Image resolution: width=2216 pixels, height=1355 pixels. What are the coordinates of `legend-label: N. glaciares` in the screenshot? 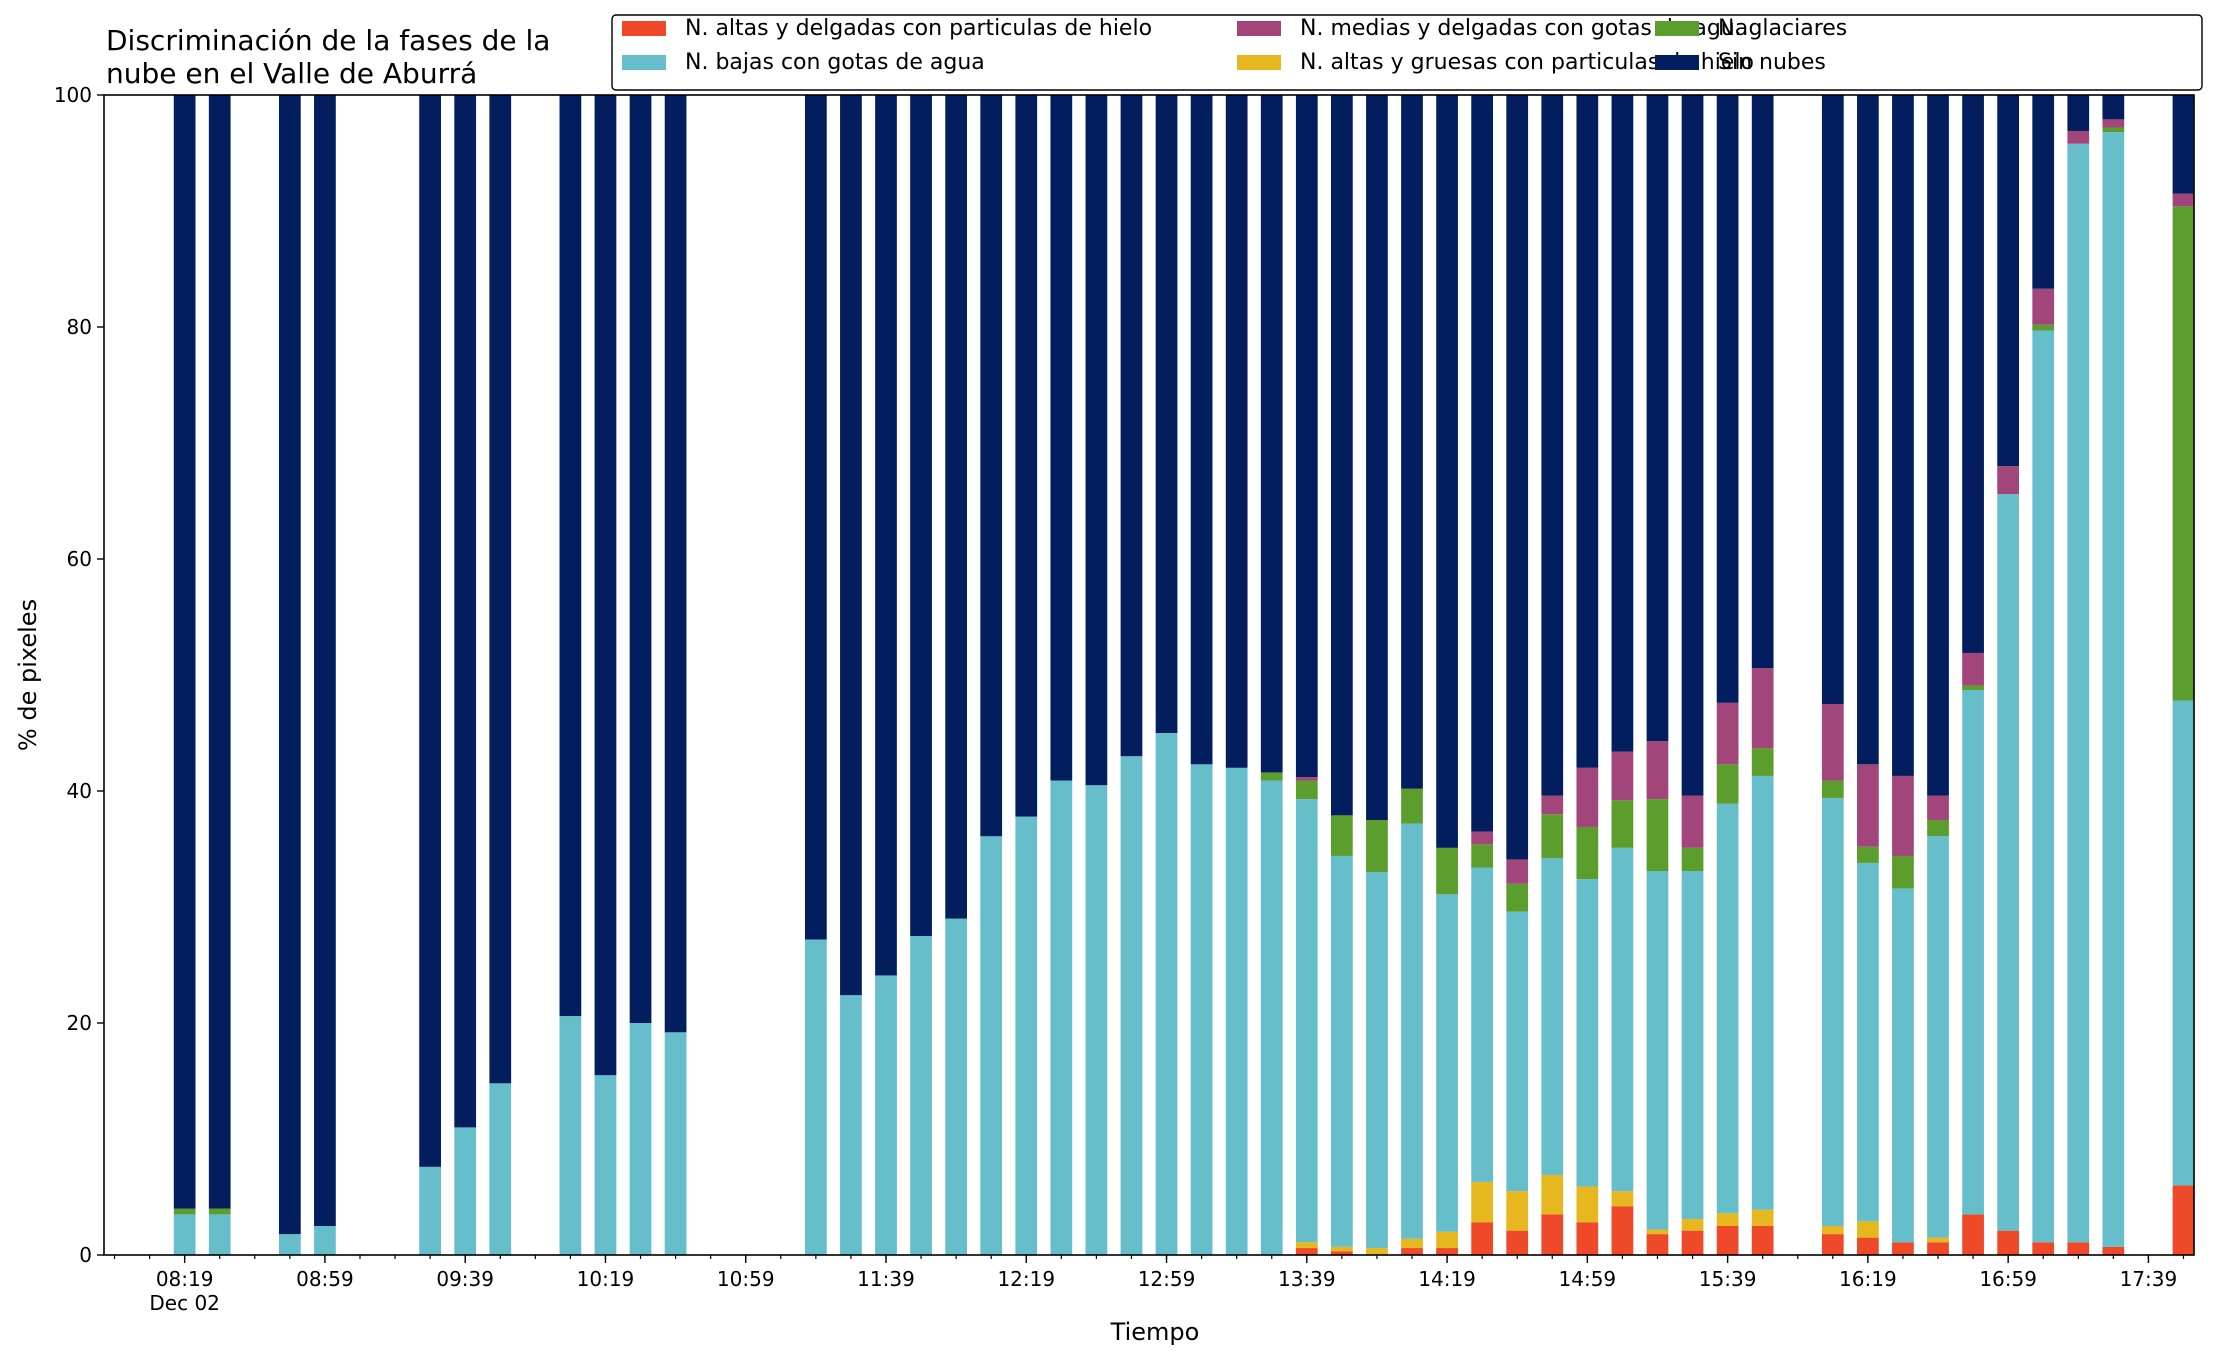 It's located at (1782, 28).